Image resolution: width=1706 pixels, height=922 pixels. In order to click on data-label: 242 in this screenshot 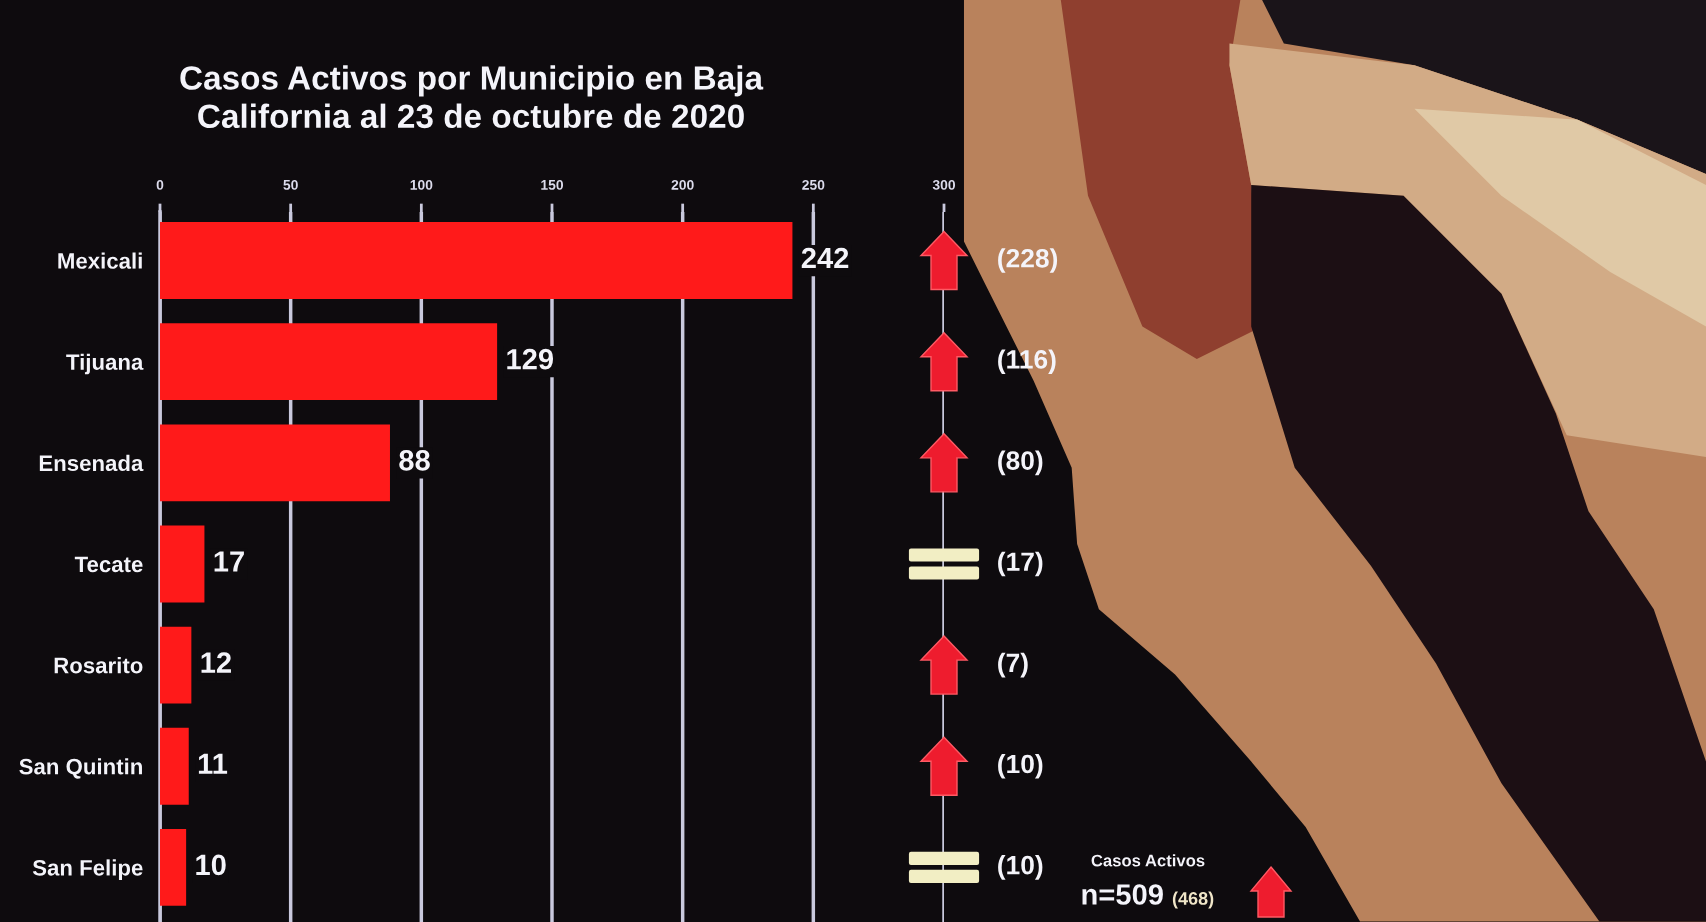, I will do `click(825, 258)`.